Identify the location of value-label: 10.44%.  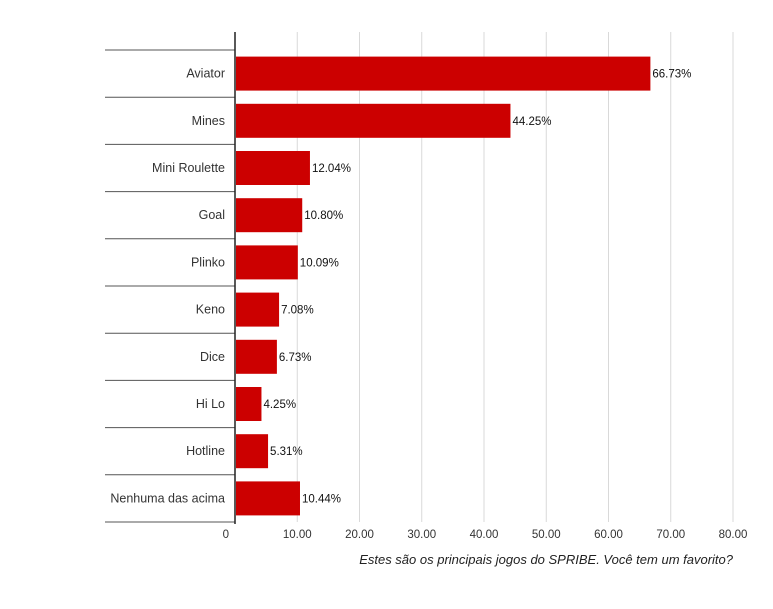
(321, 499).